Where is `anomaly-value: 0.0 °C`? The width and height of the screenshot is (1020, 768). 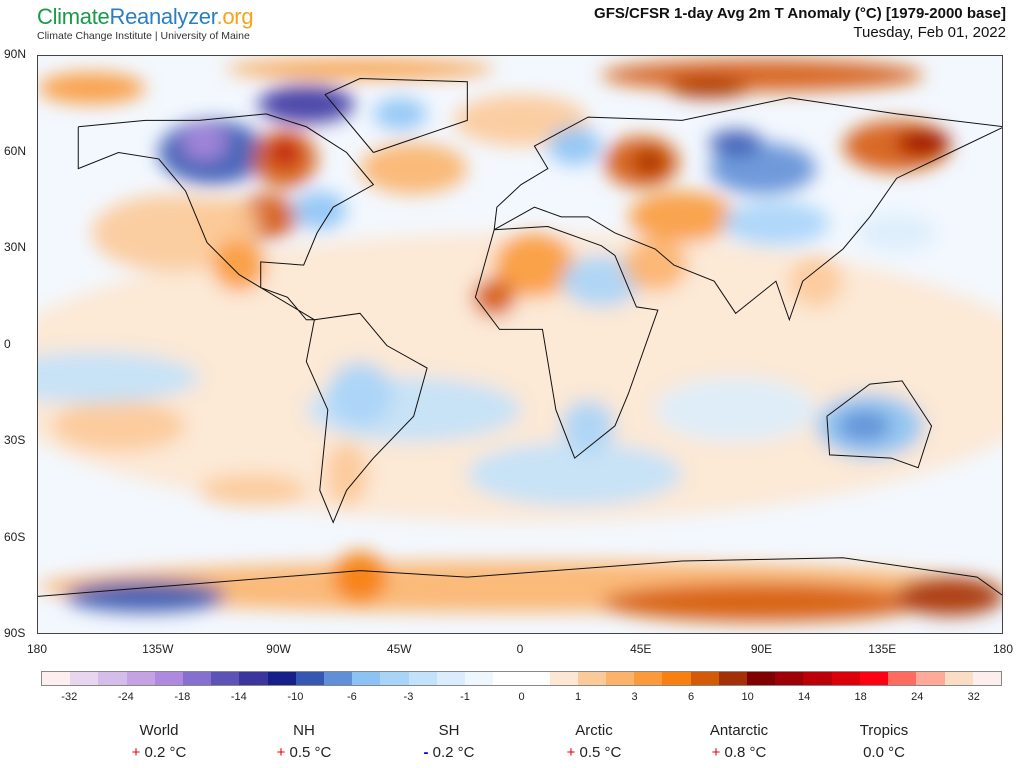
anomaly-value: 0.0 °C is located at coordinates (884, 752).